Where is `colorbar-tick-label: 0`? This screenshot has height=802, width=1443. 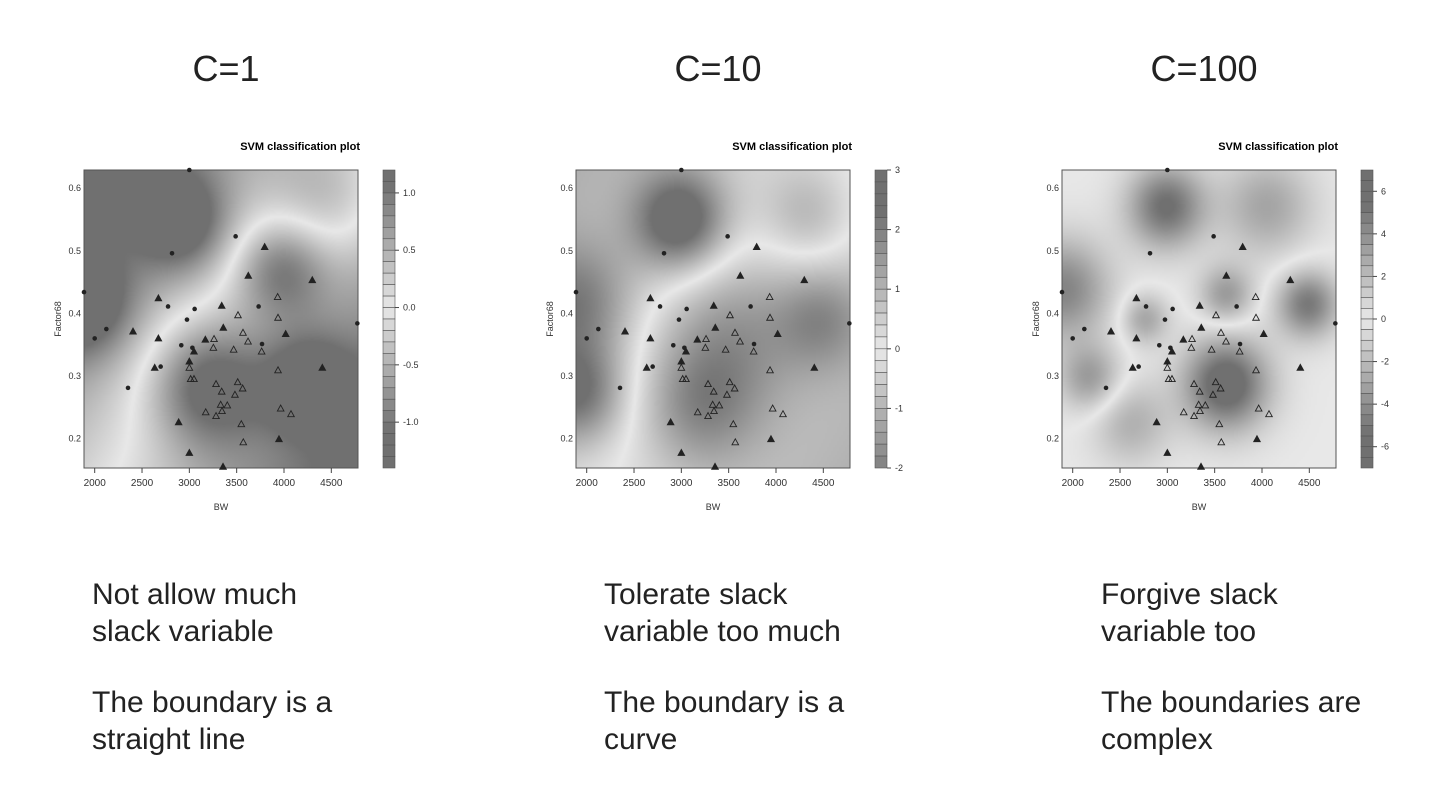
colorbar-tick-label: 0 is located at coordinates (1383, 319).